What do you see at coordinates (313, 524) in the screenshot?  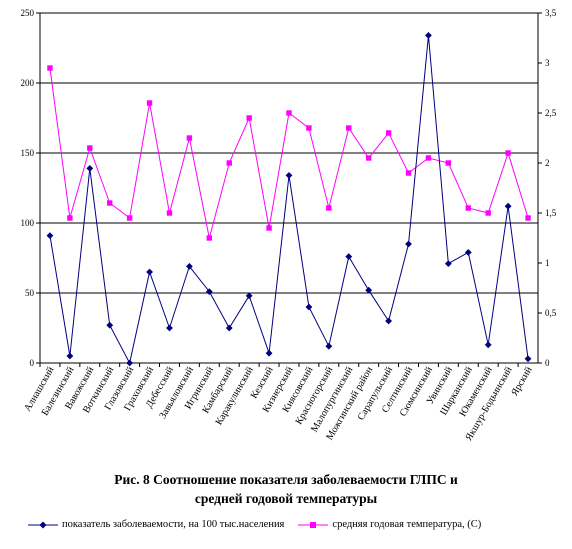 I see `legend-square-icon` at bounding box center [313, 524].